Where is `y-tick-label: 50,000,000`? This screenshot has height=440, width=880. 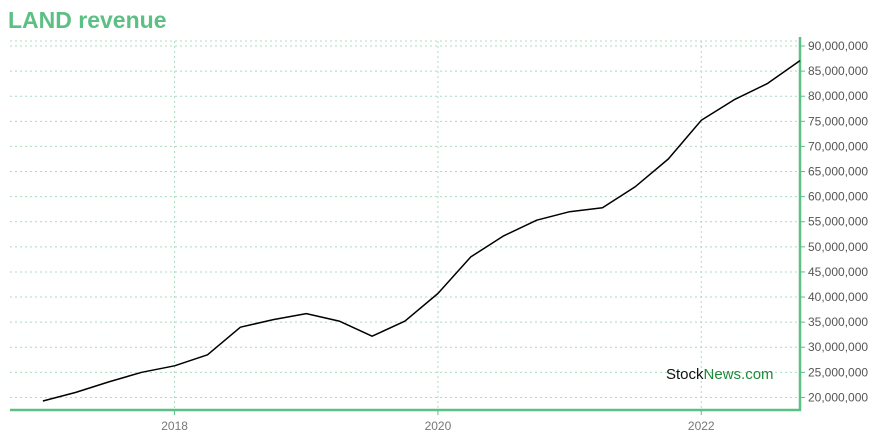 y-tick-label: 50,000,000 is located at coordinates (838, 247).